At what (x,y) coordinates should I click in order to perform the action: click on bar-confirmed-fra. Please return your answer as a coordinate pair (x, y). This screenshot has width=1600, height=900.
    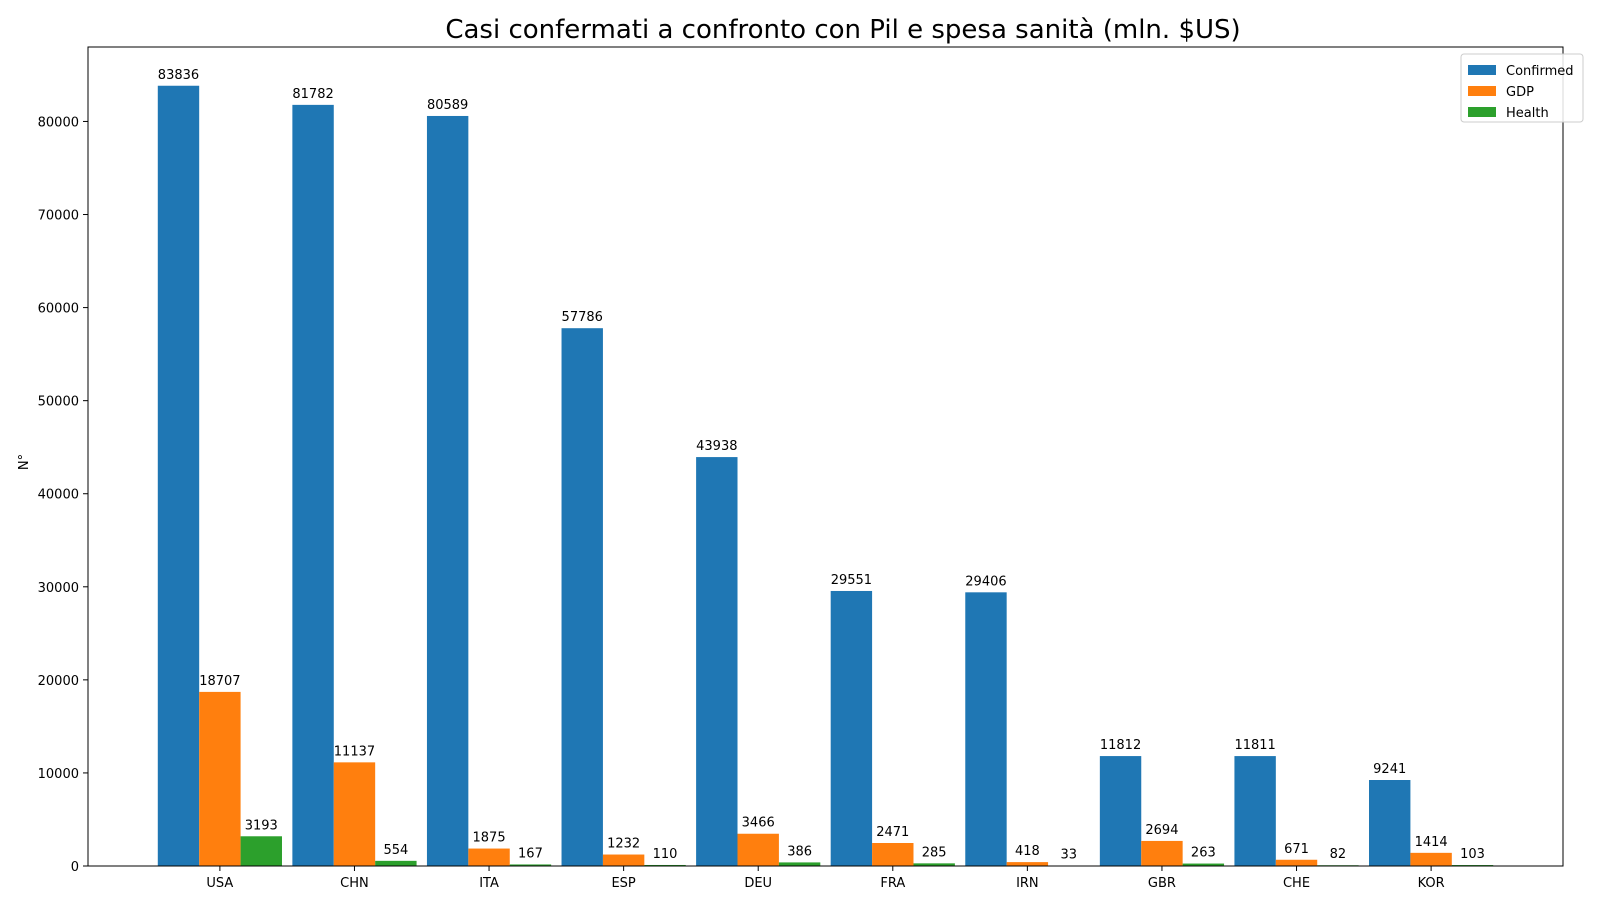
    Looking at the image, I should click on (851, 728).